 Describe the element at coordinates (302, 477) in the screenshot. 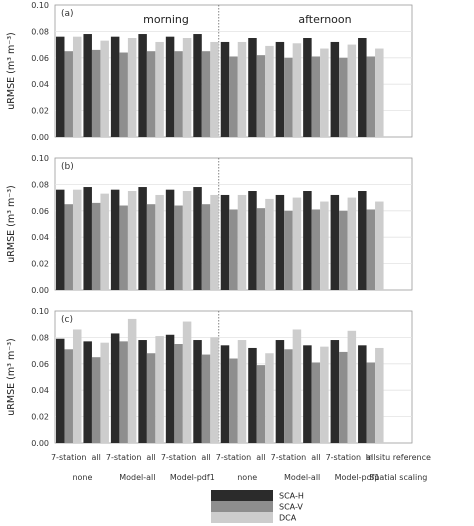

I see `x-group-label: Model-all` at that location.